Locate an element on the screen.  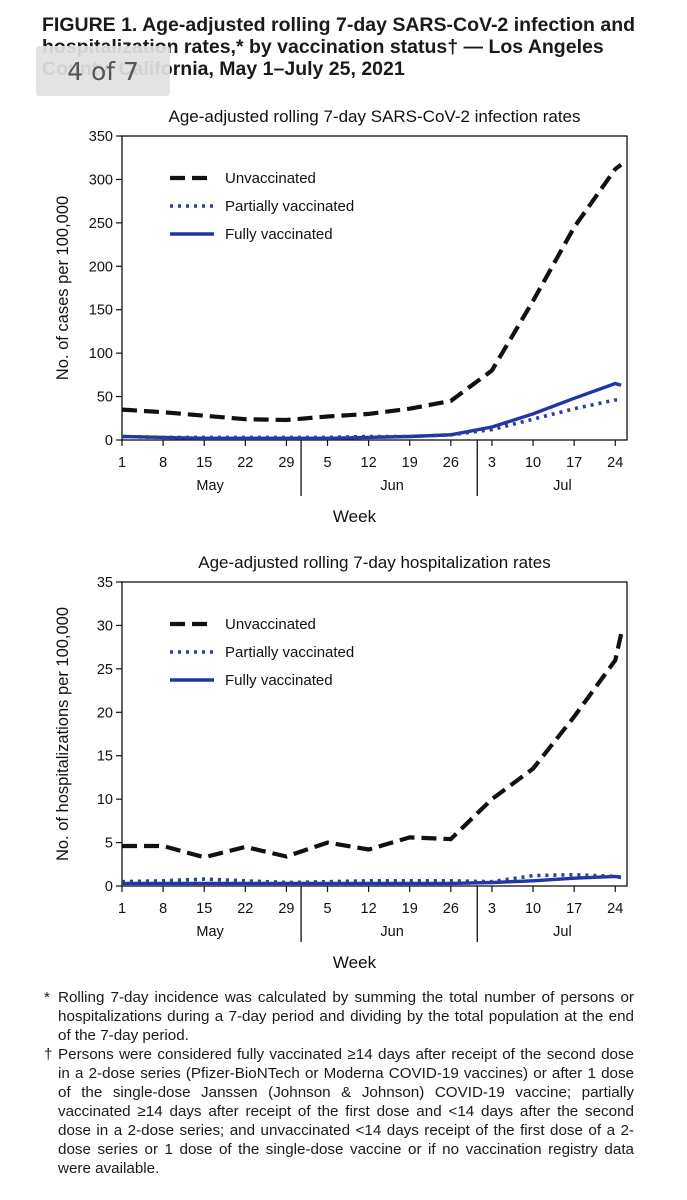
y-tick-label: 10 is located at coordinates (105, 800).